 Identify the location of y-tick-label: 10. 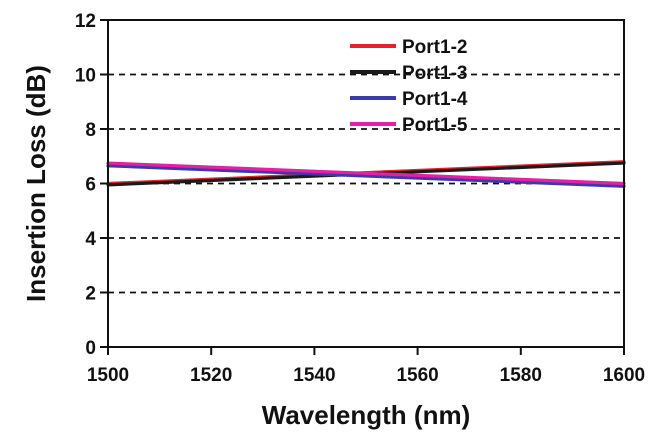
(85, 76).